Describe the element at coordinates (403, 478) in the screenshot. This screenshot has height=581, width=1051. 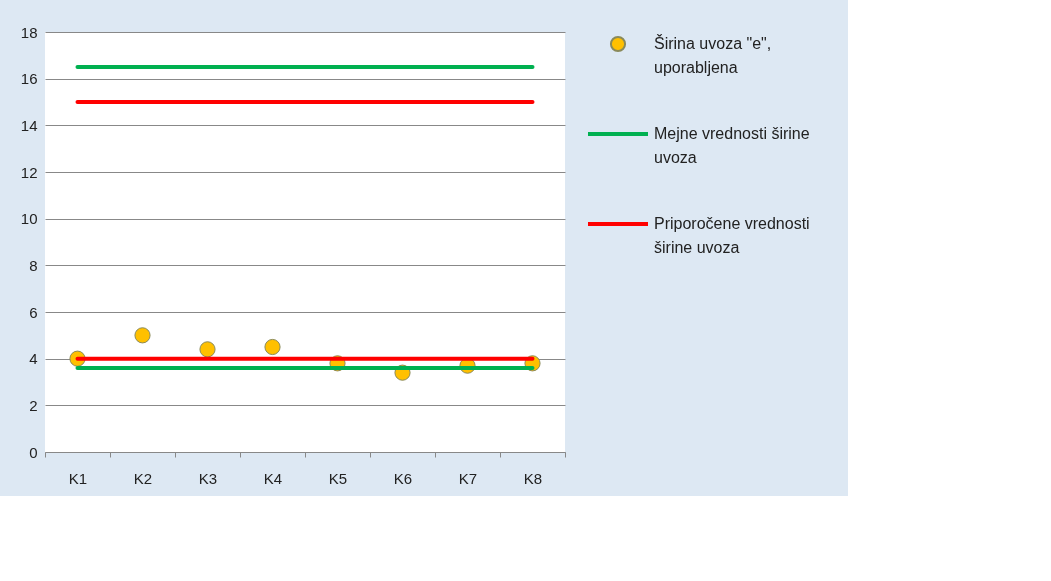
I see `x-tick-label: K6` at that location.